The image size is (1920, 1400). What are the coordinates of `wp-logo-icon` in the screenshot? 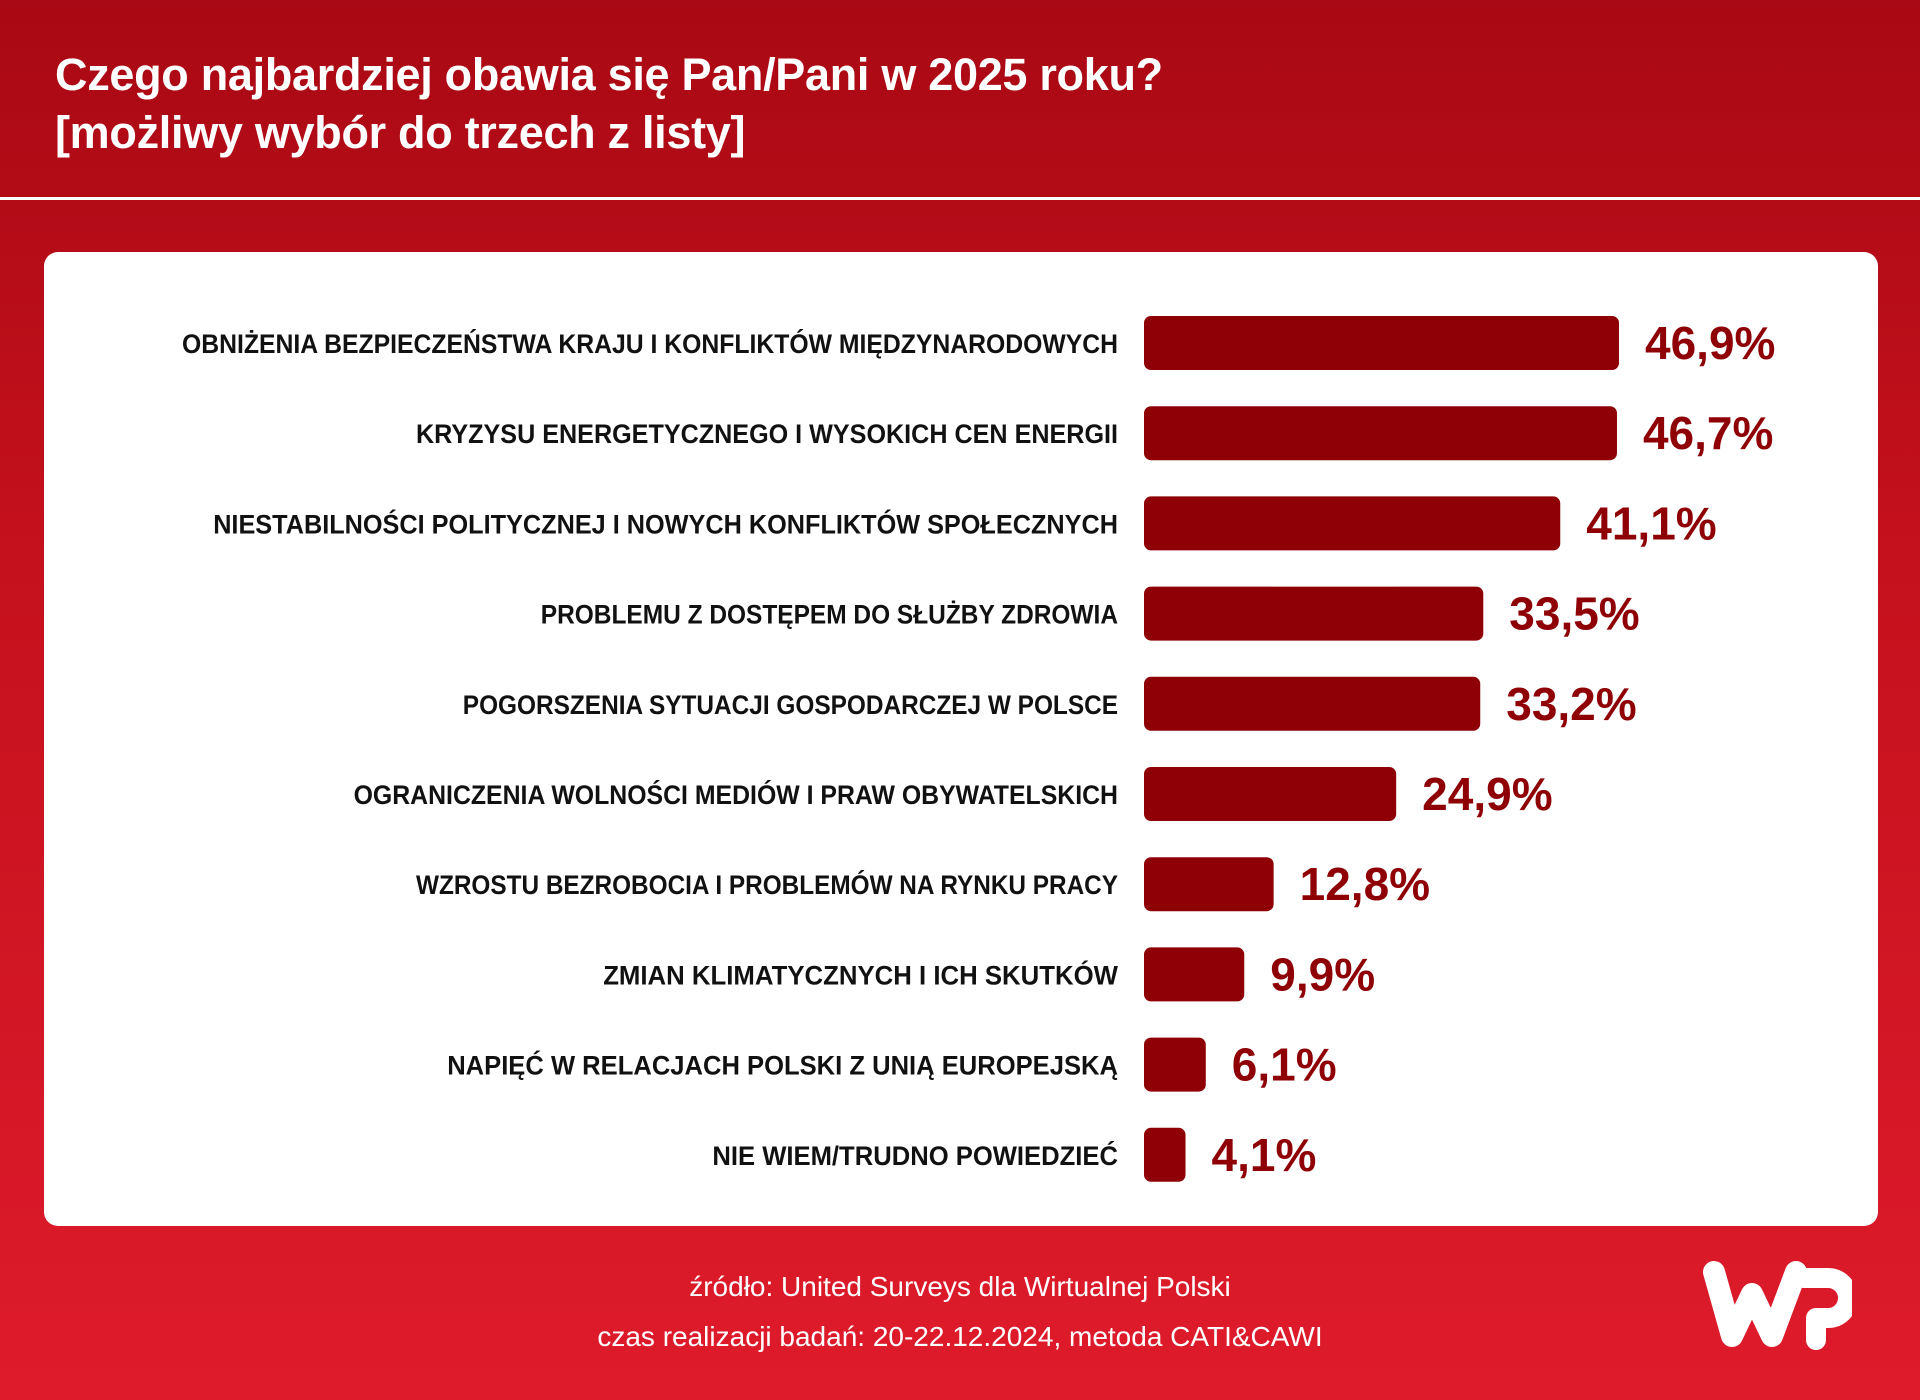 It's located at (1777, 1305).